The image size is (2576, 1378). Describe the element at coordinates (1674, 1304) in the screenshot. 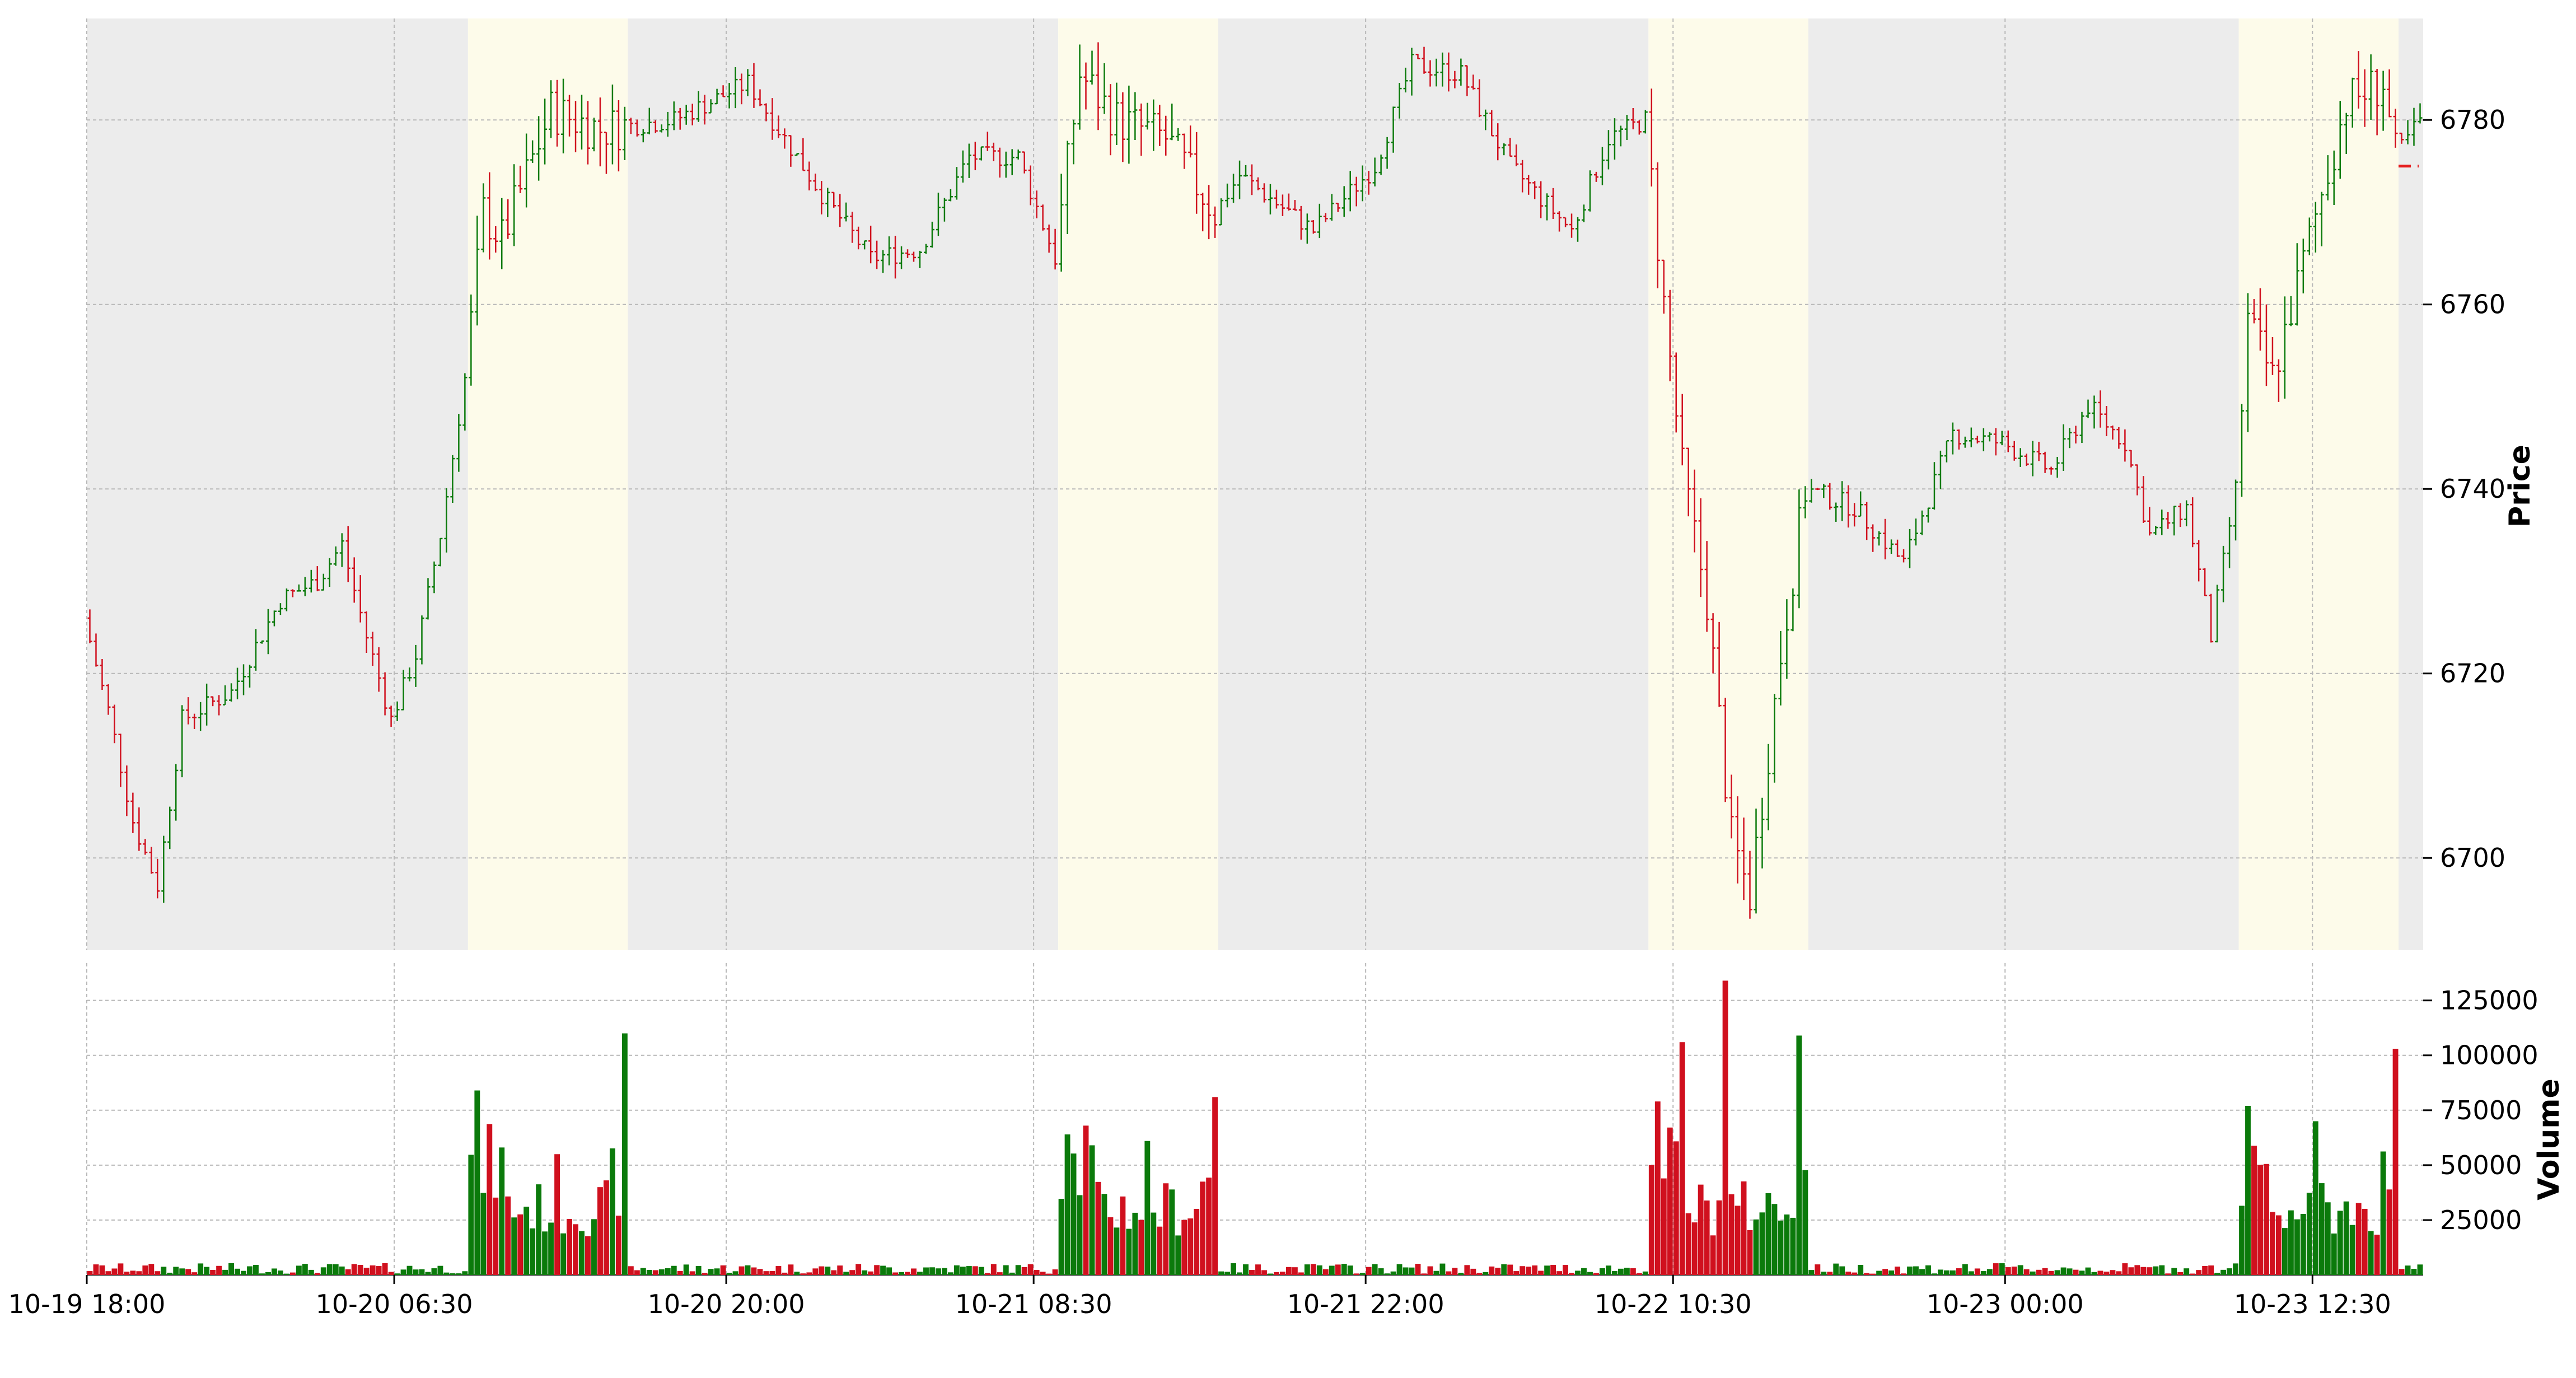

I see `x-tick-label: 10-22 10:30` at that location.